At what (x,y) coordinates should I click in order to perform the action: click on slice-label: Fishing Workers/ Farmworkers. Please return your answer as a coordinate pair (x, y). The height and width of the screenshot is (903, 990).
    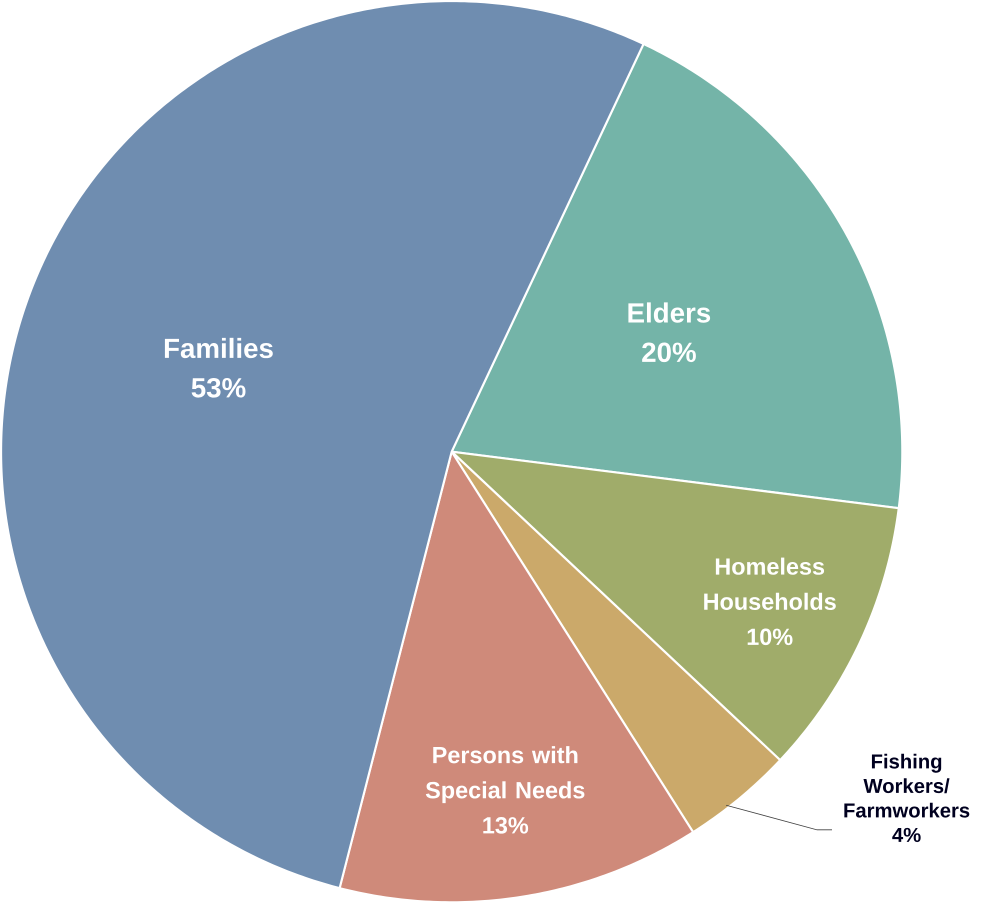
    Looking at the image, I should click on (907, 786).